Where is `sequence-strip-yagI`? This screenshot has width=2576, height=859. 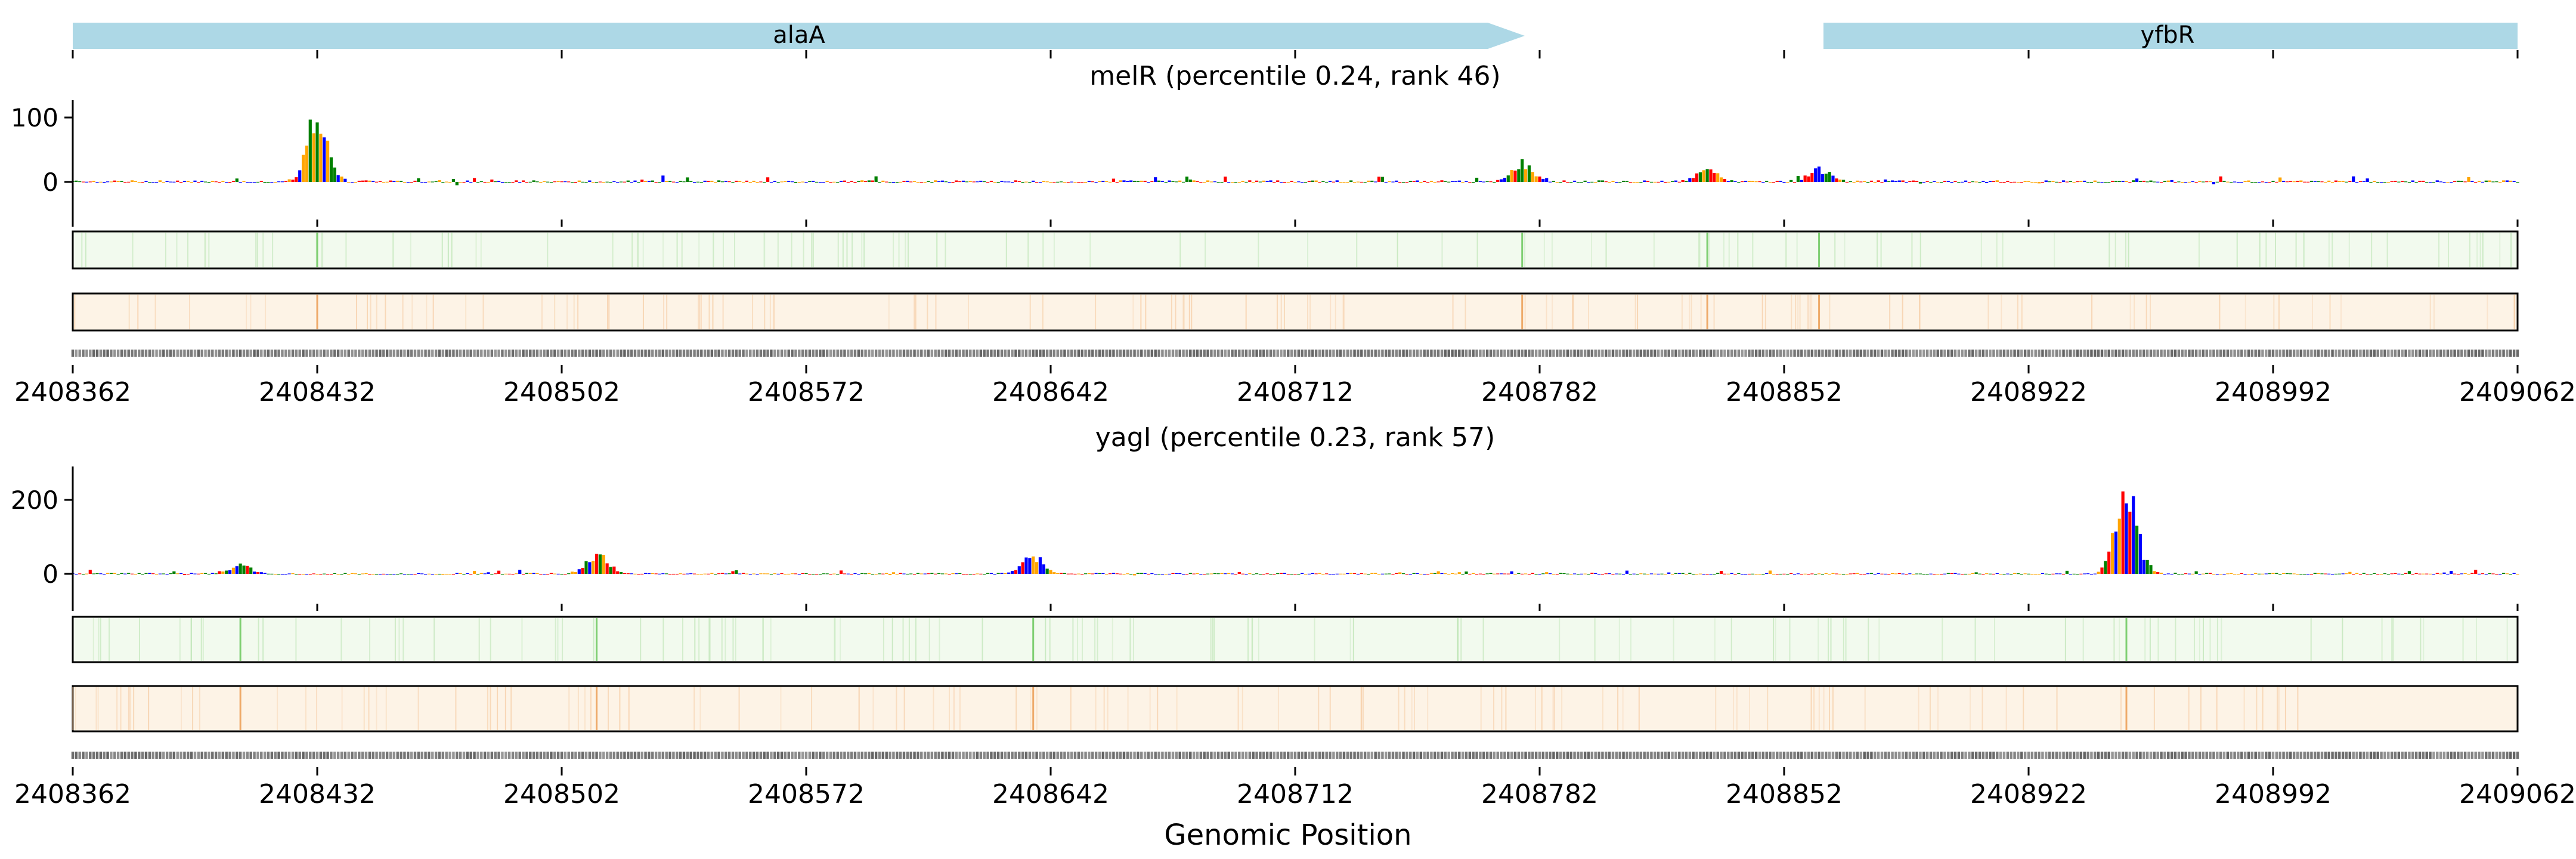
sequence-strip-yagI is located at coordinates (1295, 755).